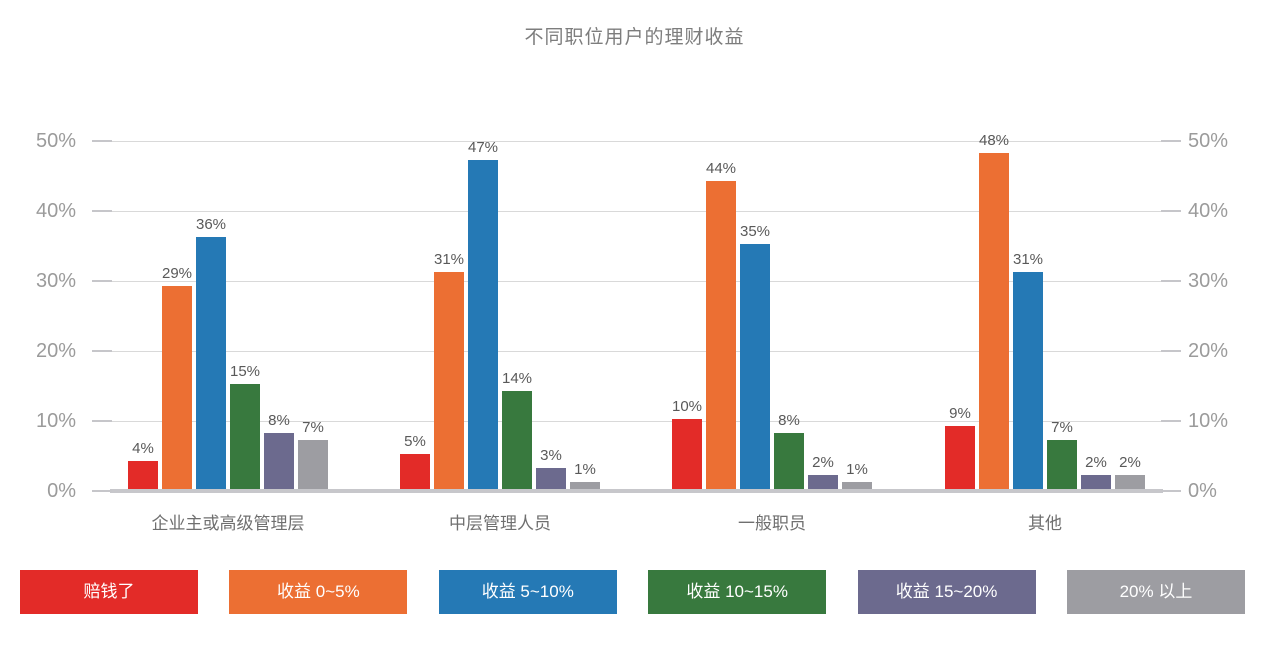 This screenshot has height=652, width=1269. Describe the element at coordinates (994, 140) in the screenshot. I see `bar-value-label: 48%` at that location.